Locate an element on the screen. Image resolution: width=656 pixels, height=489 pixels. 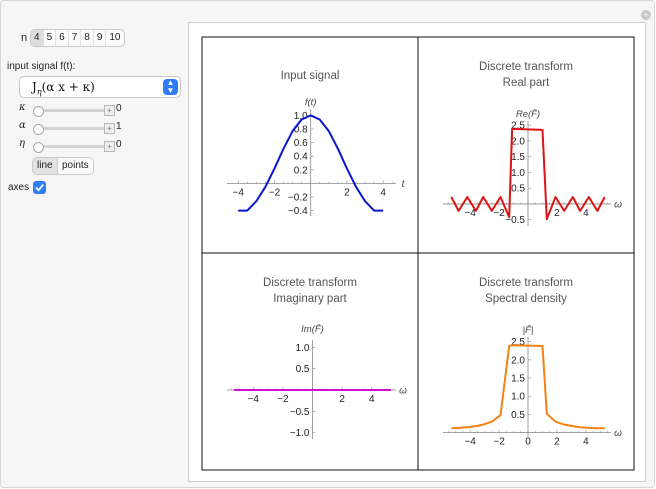
kappa-slider-thumb is located at coordinates (38, 111).